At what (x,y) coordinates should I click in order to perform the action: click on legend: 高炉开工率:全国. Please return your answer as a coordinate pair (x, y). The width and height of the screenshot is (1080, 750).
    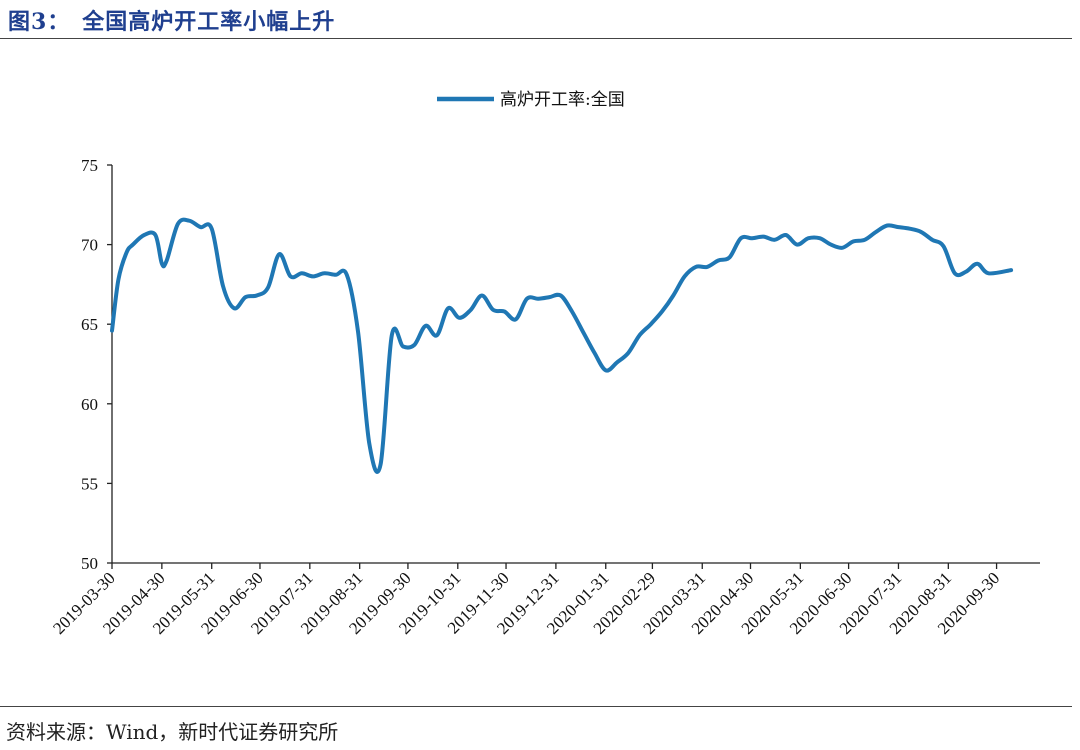
    Looking at the image, I should click on (531, 100).